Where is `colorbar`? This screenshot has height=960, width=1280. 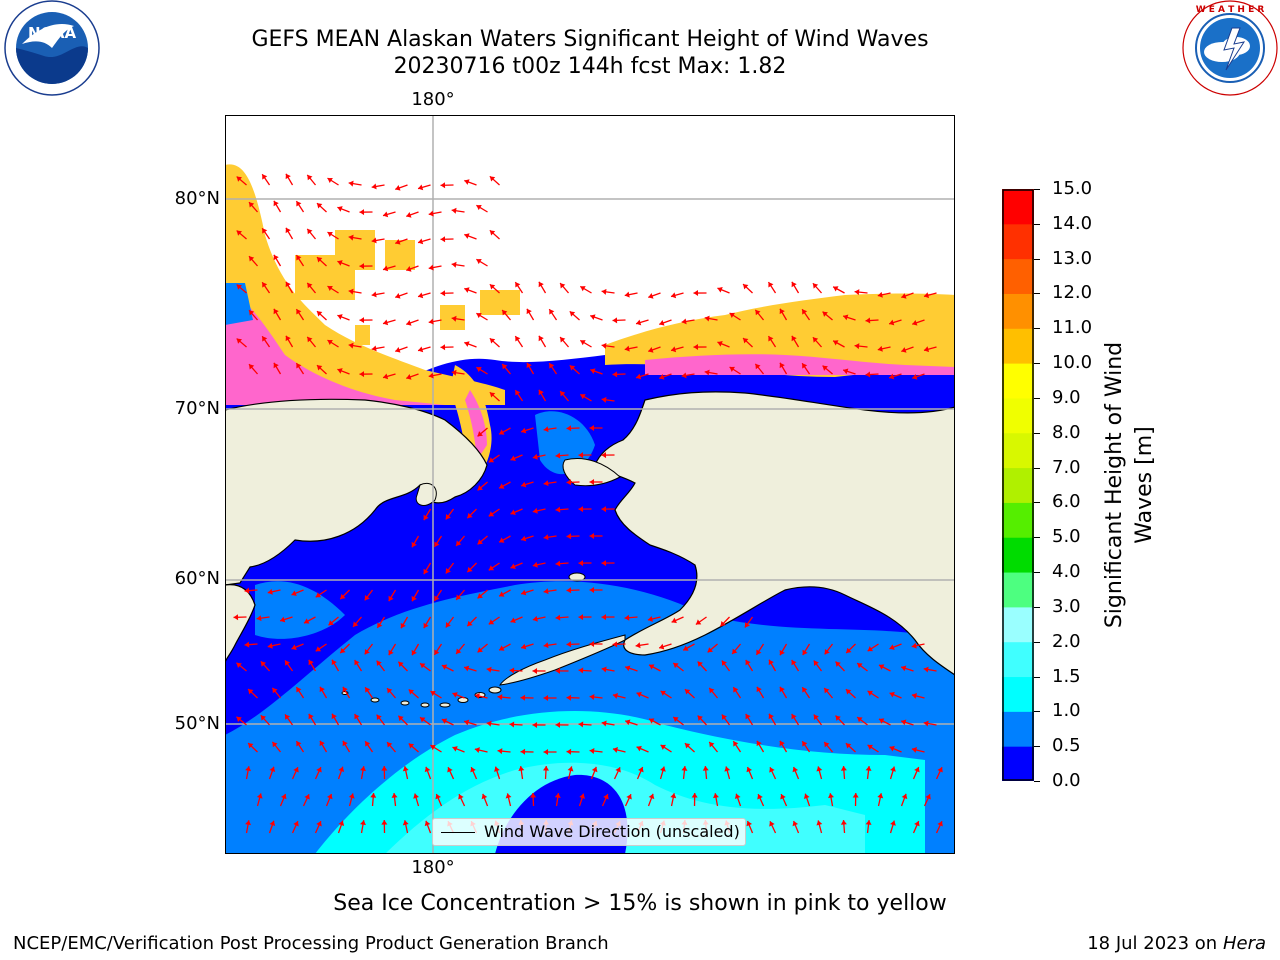 colorbar is located at coordinates (1018, 485).